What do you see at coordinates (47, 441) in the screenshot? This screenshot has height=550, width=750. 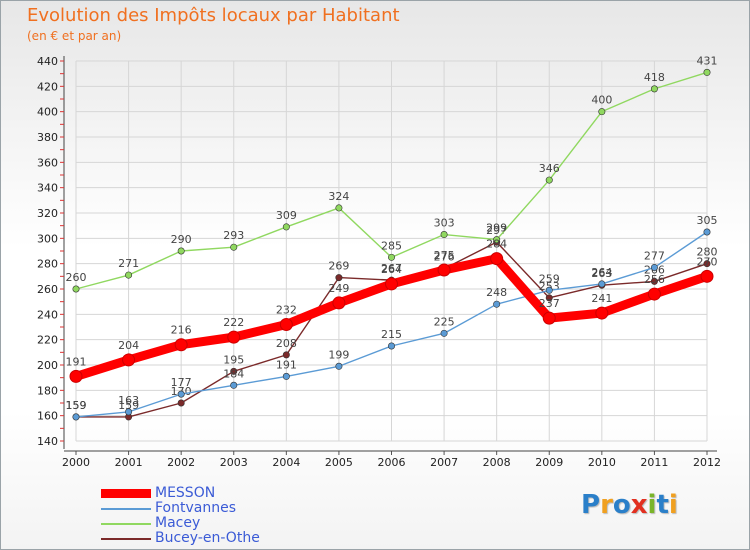 I see `y-tick-label: 140` at bounding box center [47, 441].